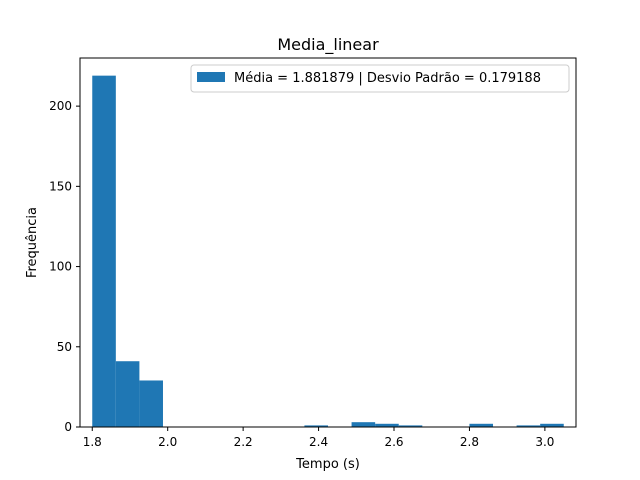 Image resolution: width=640 pixels, height=480 pixels. What do you see at coordinates (327, 464) in the screenshot?
I see `x-axis-label: Tempo (s)` at bounding box center [327, 464].